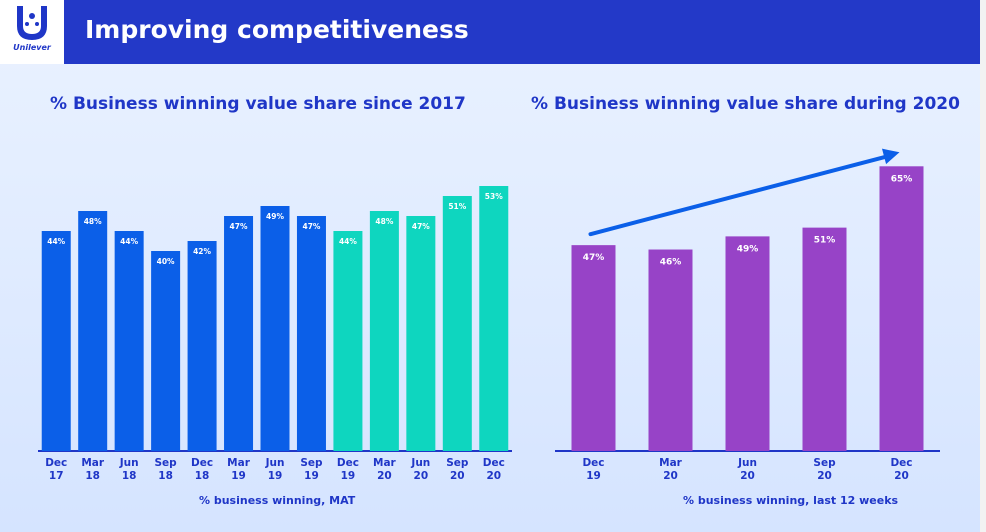  Describe the element at coordinates (671, 263) in the screenshot. I see `chart2-data-label: 46%` at that location.